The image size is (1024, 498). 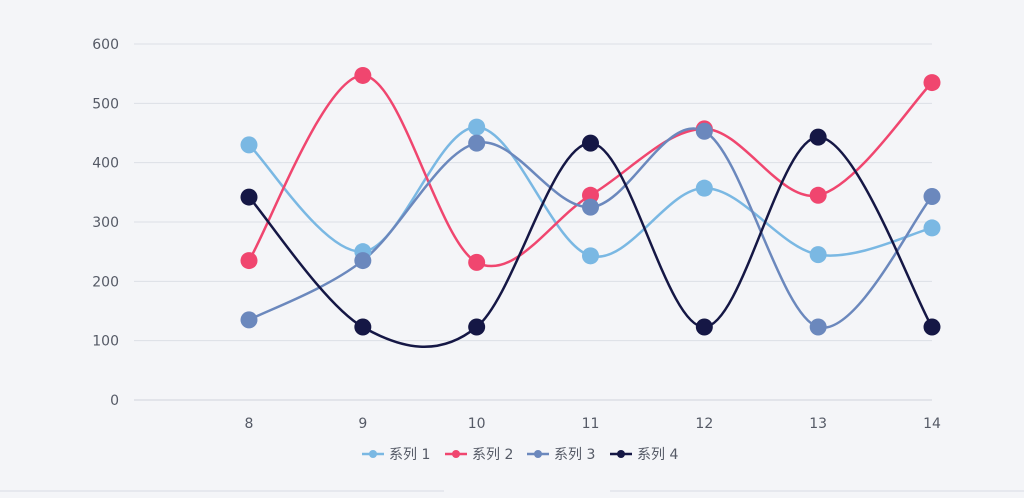 I want to click on legend-item-series-3: 系列 3, so click(x=561, y=455).